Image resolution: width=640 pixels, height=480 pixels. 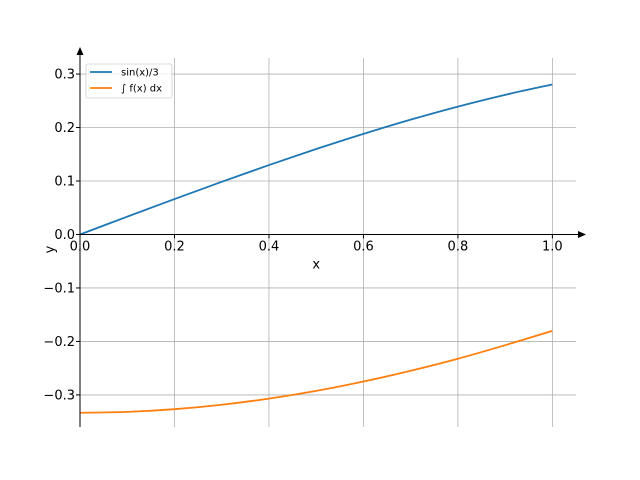 I want to click on x-tick-label: 0.0, so click(x=80, y=246).